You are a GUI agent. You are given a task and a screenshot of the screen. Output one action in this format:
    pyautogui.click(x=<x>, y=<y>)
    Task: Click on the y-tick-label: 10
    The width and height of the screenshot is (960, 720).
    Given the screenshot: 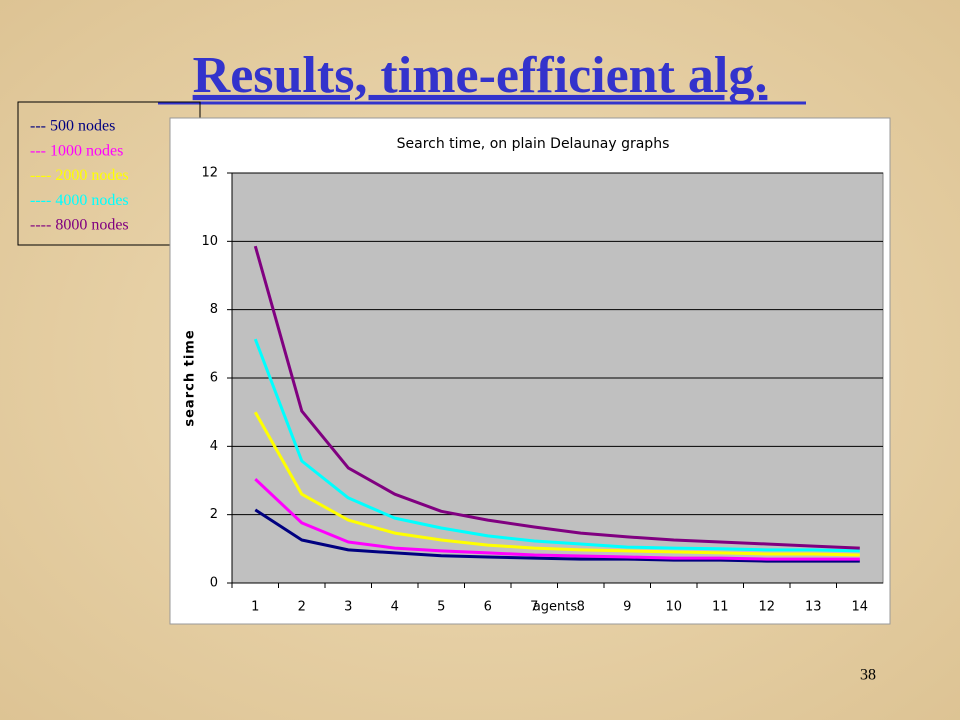 What is the action you would take?
    pyautogui.click(x=209, y=241)
    